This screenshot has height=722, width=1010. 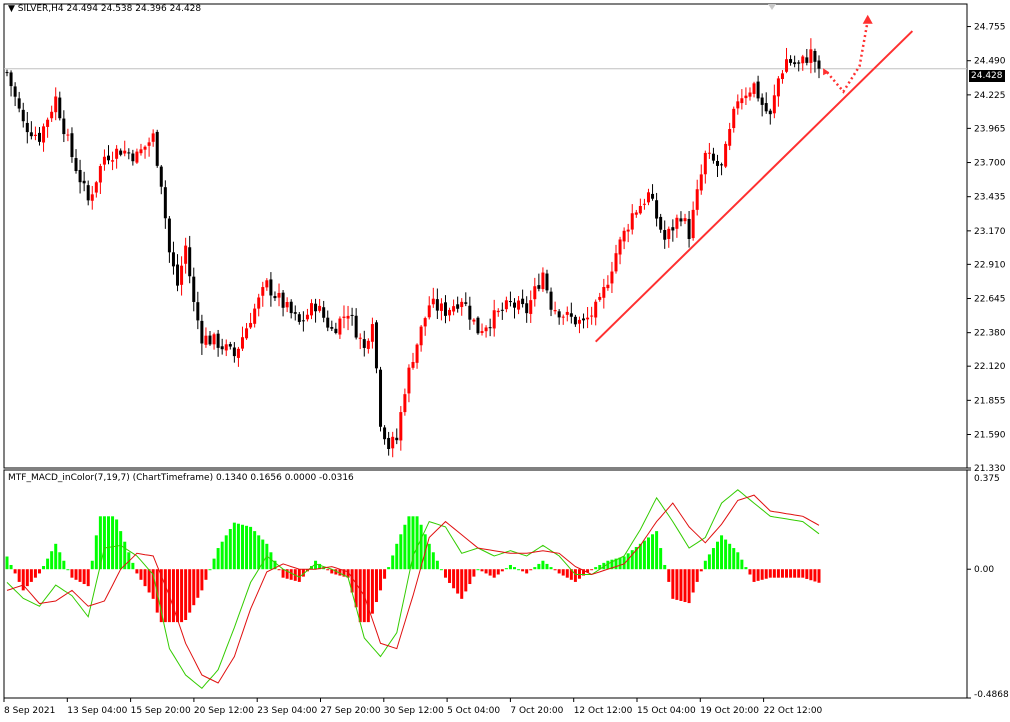 I want to click on time-tick-label: 20 Sep 12:00, so click(x=224, y=711).